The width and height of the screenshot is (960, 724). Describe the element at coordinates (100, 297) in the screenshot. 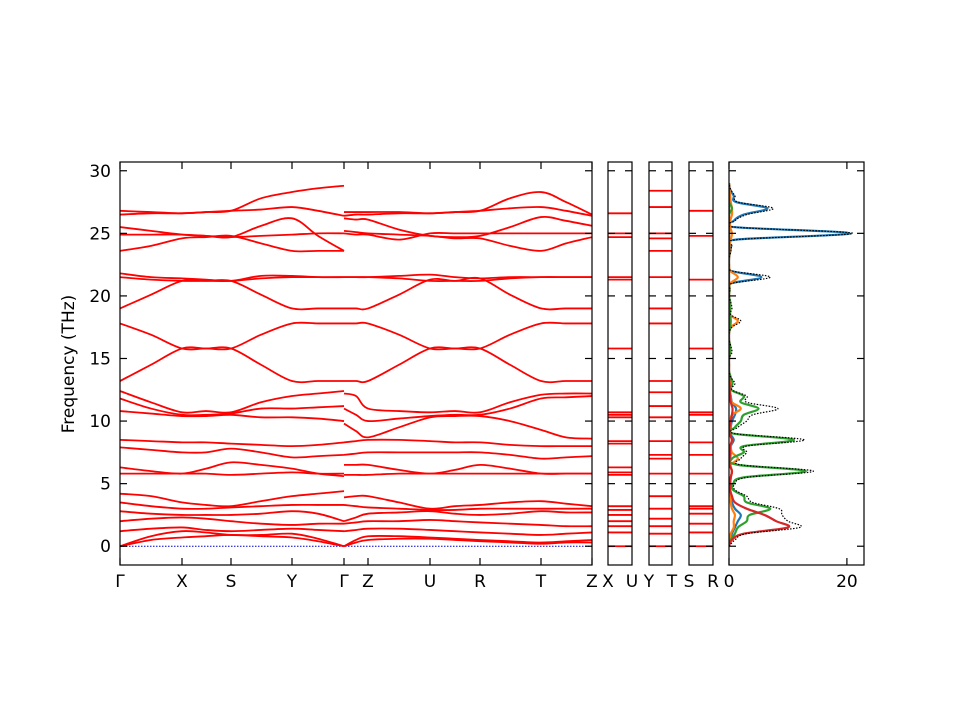

I see `y-tick-label: 20` at that location.